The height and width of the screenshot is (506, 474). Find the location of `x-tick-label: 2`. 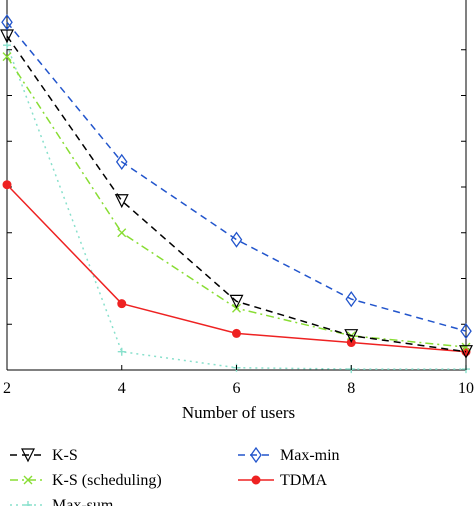

x-tick-label: 2 is located at coordinates (7, 388).